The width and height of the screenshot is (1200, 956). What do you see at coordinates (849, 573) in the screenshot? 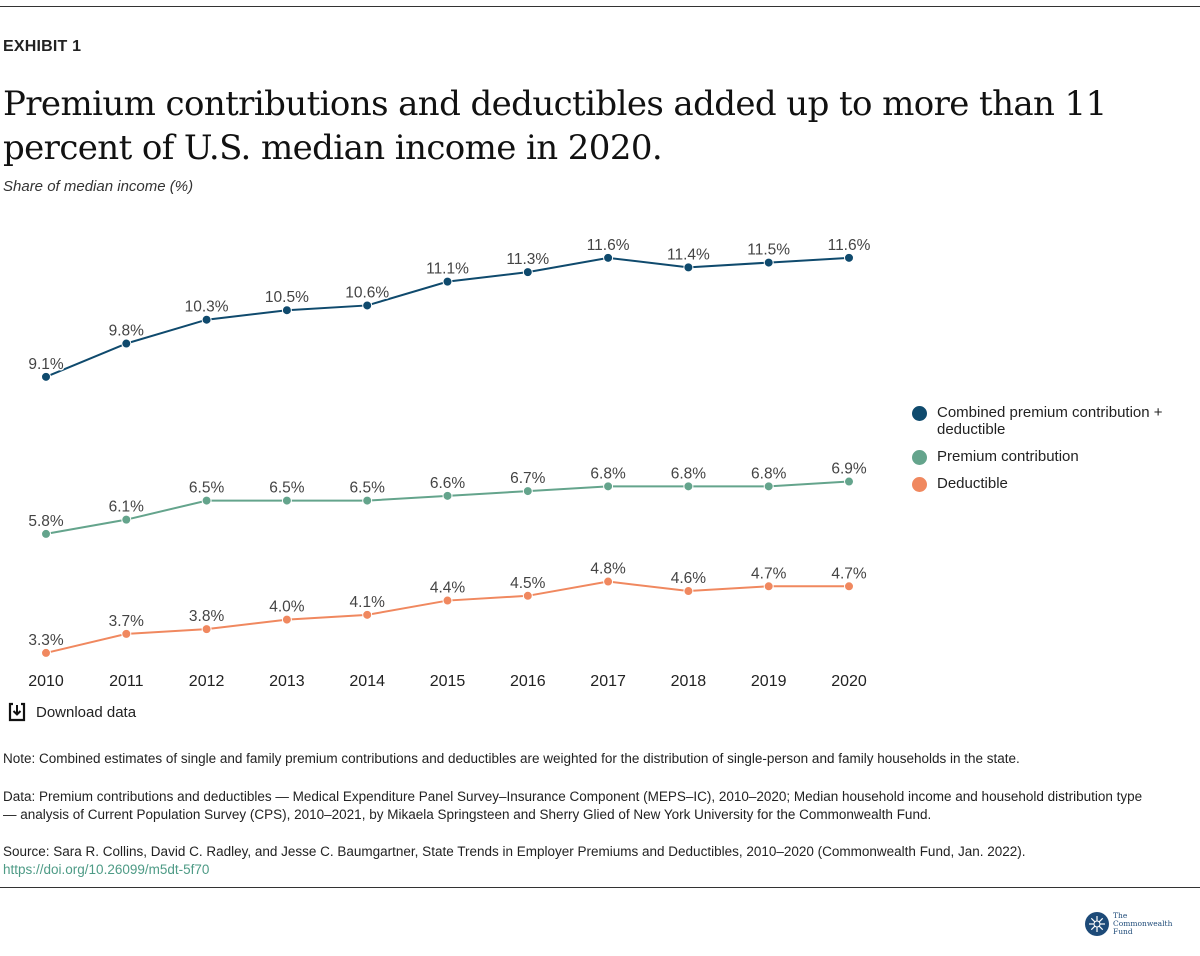
I see `data-label: 4.7%` at bounding box center [849, 573].